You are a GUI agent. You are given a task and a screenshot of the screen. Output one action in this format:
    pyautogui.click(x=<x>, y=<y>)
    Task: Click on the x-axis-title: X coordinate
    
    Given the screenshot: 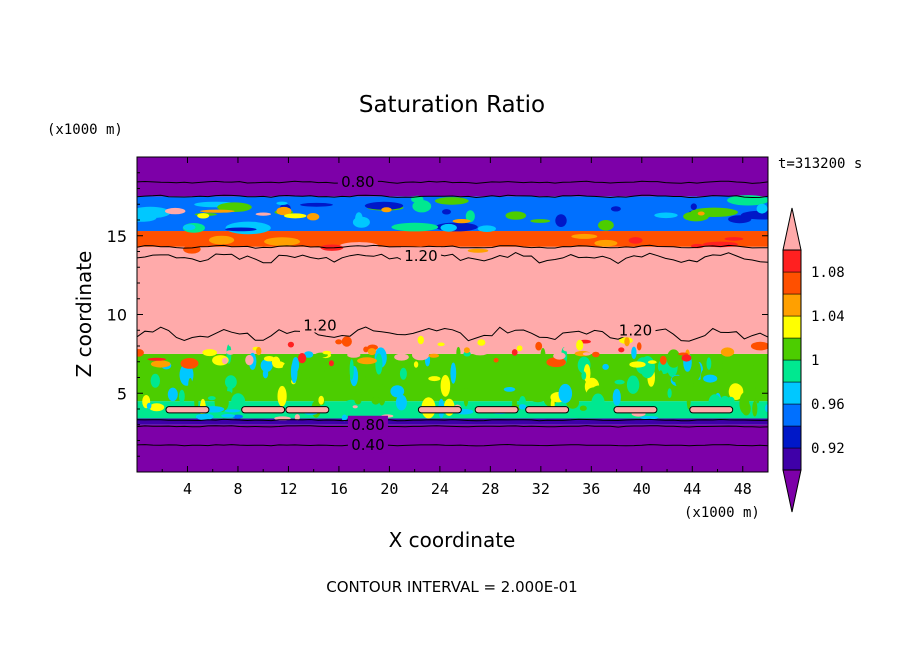 What is the action you would take?
    pyautogui.click(x=452, y=540)
    